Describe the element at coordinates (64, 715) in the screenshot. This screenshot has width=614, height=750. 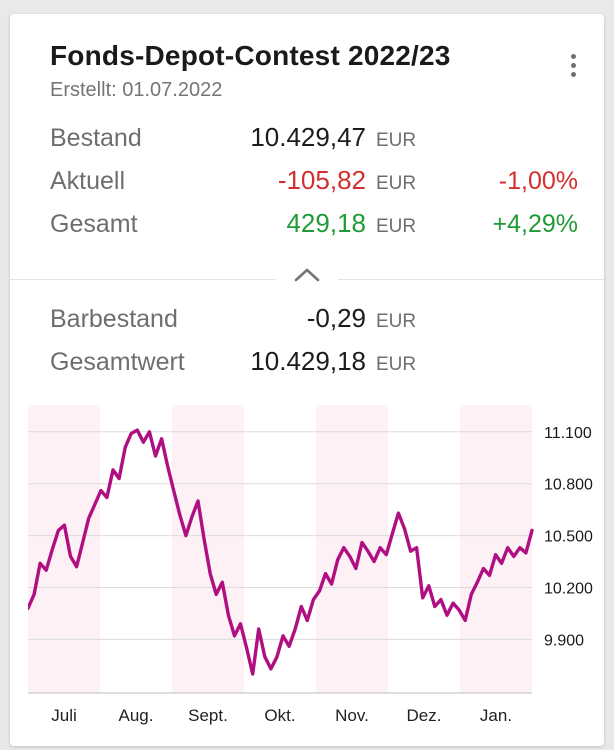
I see `svg-text: Juli` at that location.